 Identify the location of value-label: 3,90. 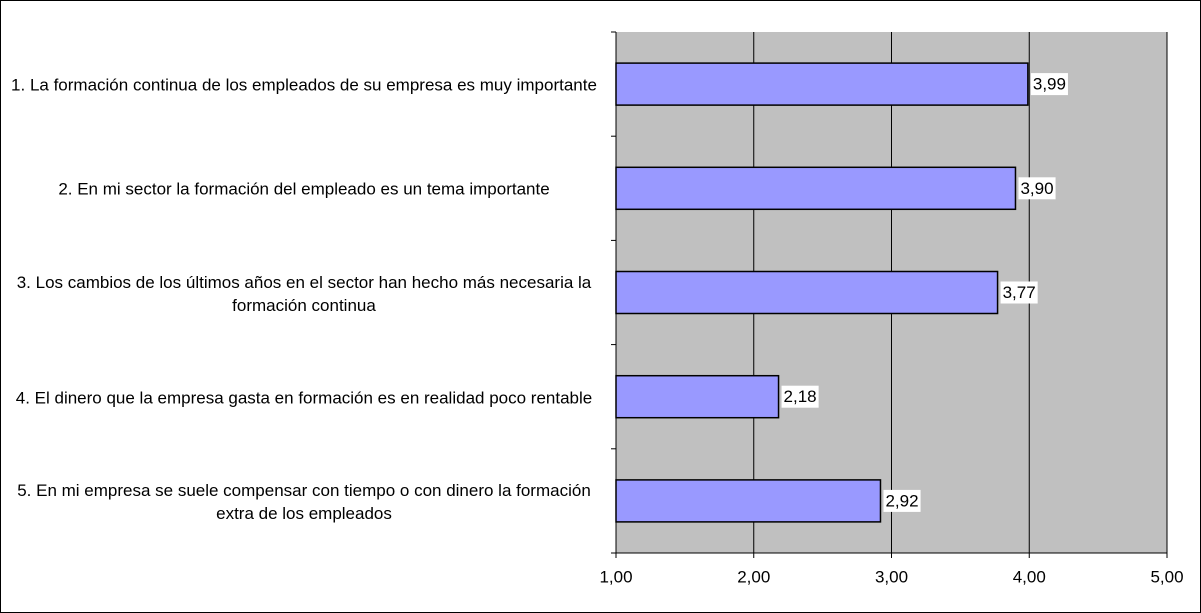
(1036, 188).